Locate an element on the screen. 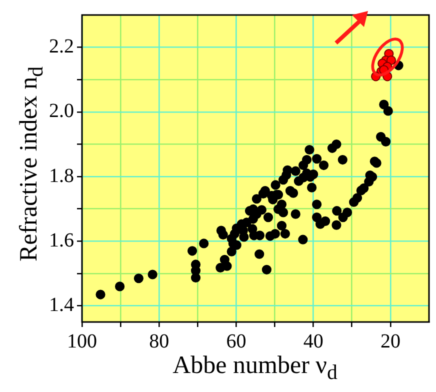 The width and height of the screenshot is (436, 392). y-tick-label: 2.0 is located at coordinates (61, 111).